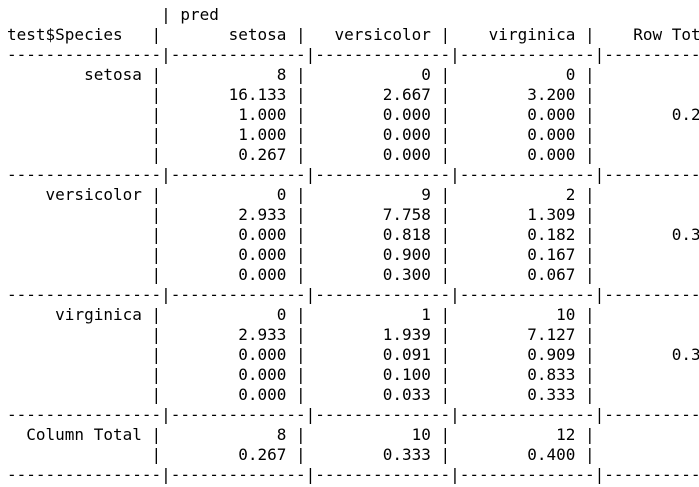 The width and height of the screenshot is (699, 487). What do you see at coordinates (426, 194) in the screenshot?
I see `cell-count: 9` at bounding box center [426, 194].